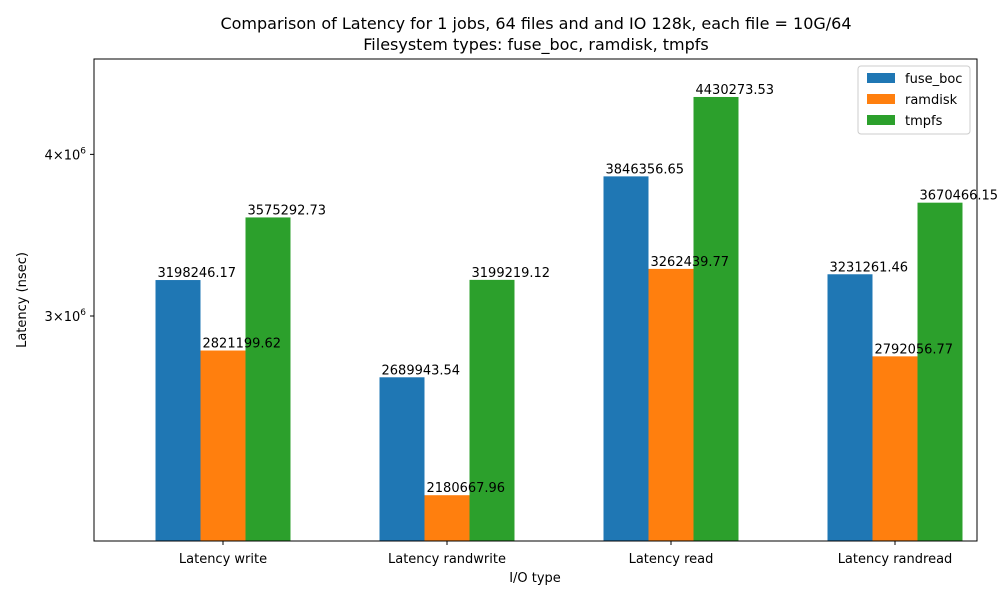 The width and height of the screenshot is (1000, 604). What do you see at coordinates (931, 100) in the screenshot?
I see `legend-label-ramdisk: ramdisk` at bounding box center [931, 100].